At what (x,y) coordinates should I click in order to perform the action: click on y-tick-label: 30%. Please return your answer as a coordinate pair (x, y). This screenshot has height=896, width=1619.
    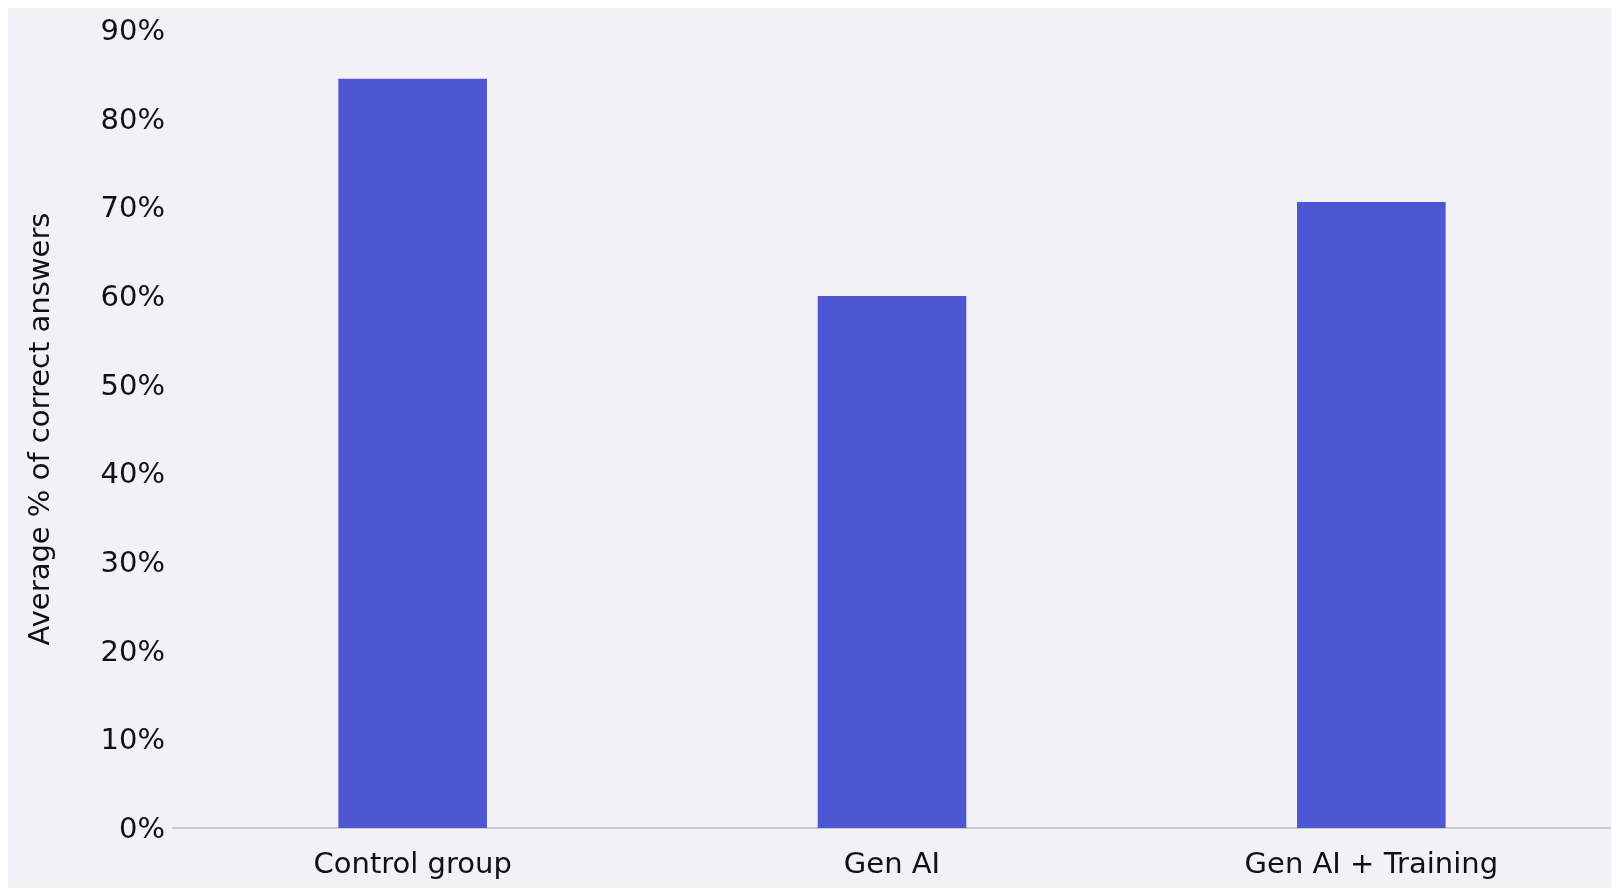
    Looking at the image, I should click on (132, 562).